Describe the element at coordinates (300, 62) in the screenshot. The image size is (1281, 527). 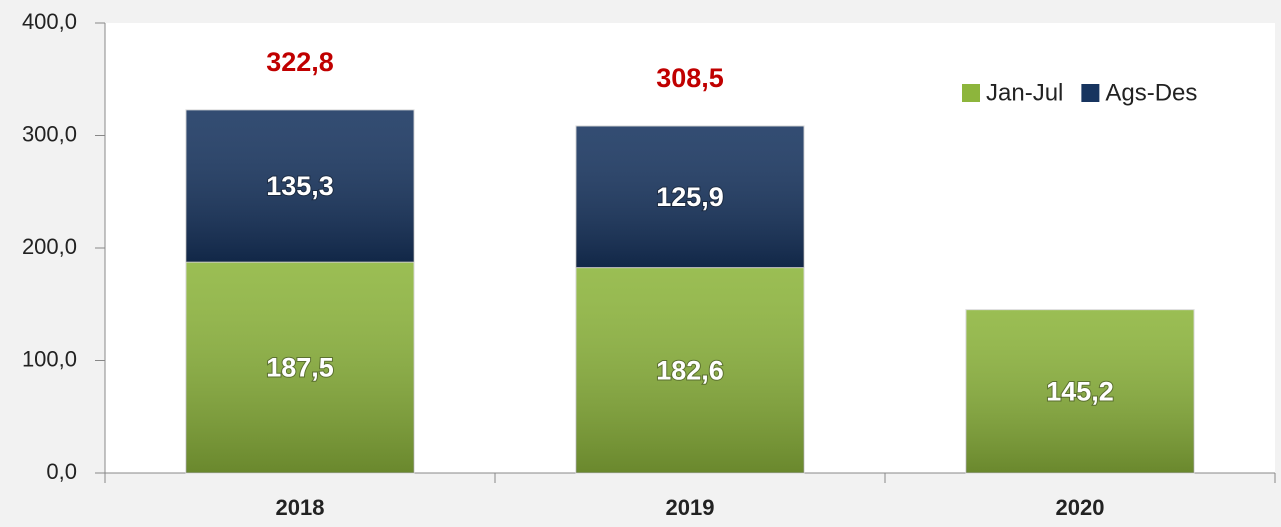
I see `total-label: 322,8` at that location.